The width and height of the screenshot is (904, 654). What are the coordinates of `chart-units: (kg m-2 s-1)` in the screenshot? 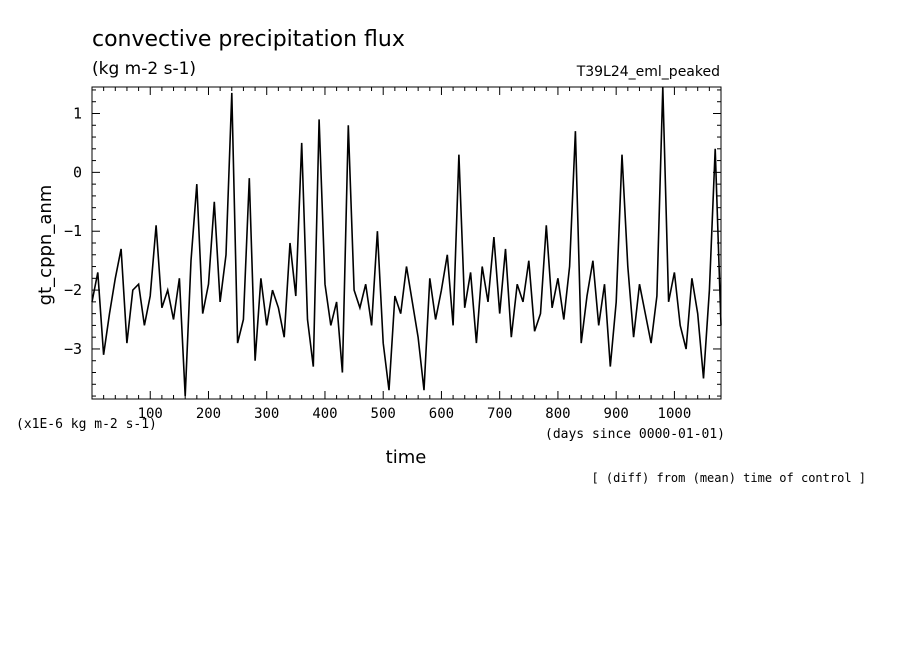 It's located at (144, 69).